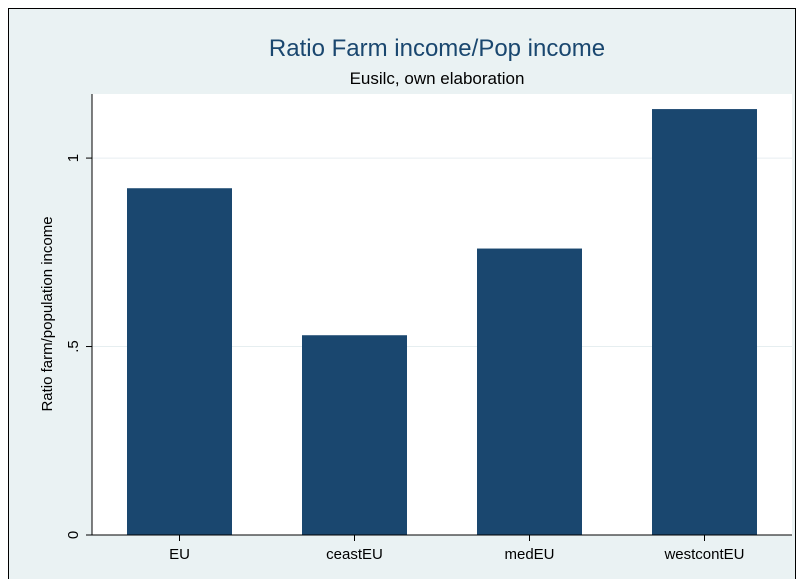 The image size is (798, 579). I want to click on bar-westcontEU, so click(704, 322).